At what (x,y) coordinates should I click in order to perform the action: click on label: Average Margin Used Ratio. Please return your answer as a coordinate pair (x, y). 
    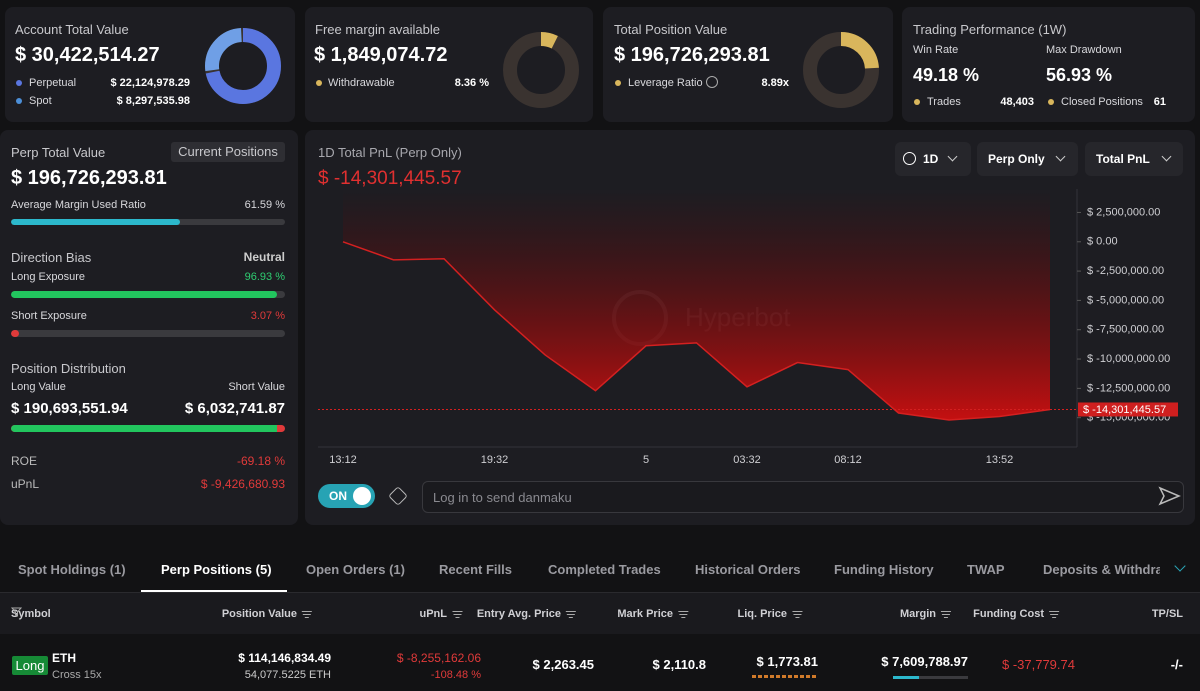
    Looking at the image, I should click on (78, 205).